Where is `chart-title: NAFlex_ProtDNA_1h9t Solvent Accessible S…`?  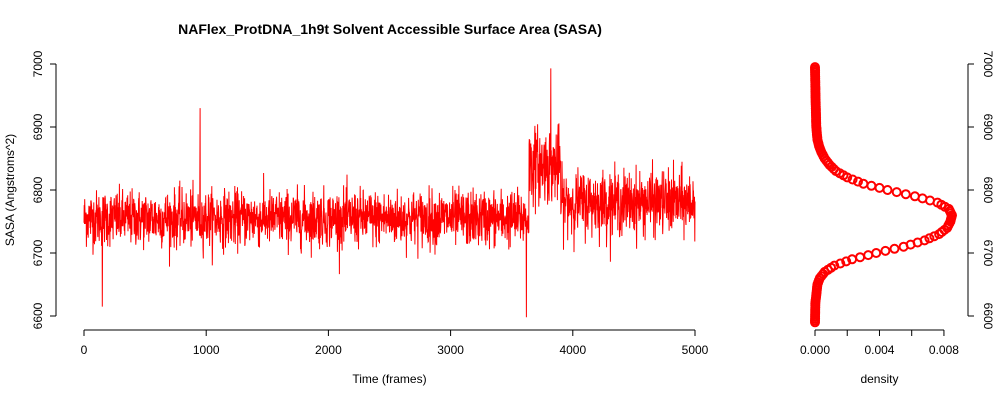 chart-title: NAFlex_ProtDNA_1h9t Solvent Accessible S… is located at coordinates (390, 29).